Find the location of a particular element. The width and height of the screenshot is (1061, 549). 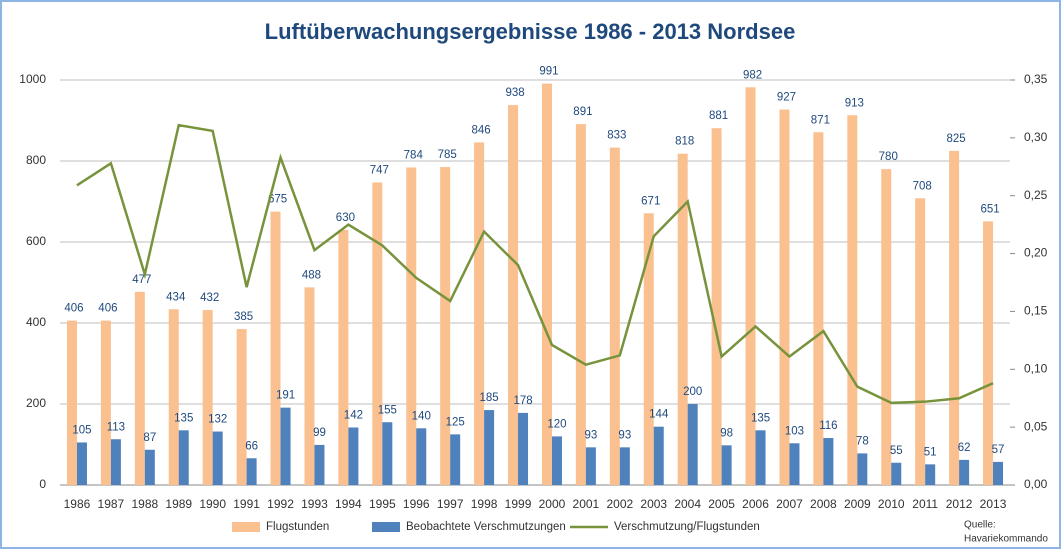

x-tick-label: 1993 is located at coordinates (314, 504).